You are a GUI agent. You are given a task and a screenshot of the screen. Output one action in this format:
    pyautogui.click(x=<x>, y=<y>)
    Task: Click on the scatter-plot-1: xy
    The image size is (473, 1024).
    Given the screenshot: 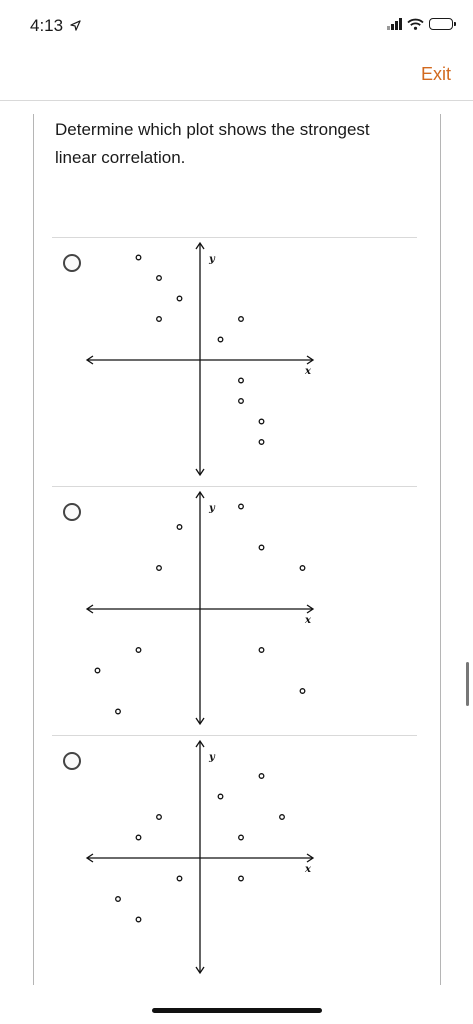 What is the action you would take?
    pyautogui.click(x=200, y=359)
    